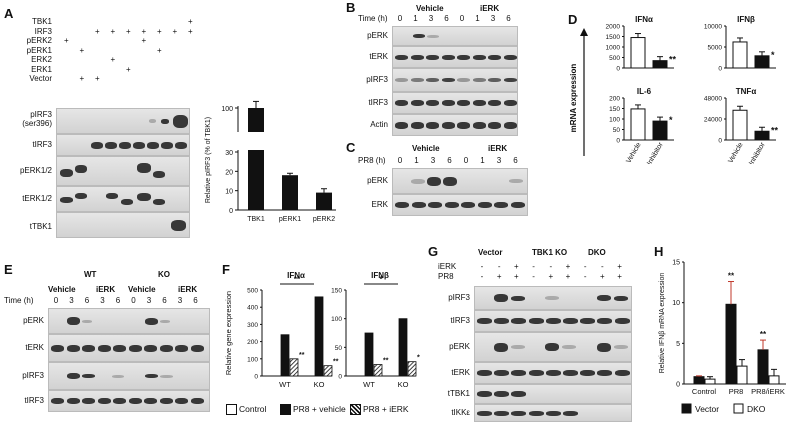 The width and height of the screenshot is (790, 422). What do you see at coordinates (602, 276) in the screenshot?
I see `g-pr8-sign: +` at bounding box center [602, 276].